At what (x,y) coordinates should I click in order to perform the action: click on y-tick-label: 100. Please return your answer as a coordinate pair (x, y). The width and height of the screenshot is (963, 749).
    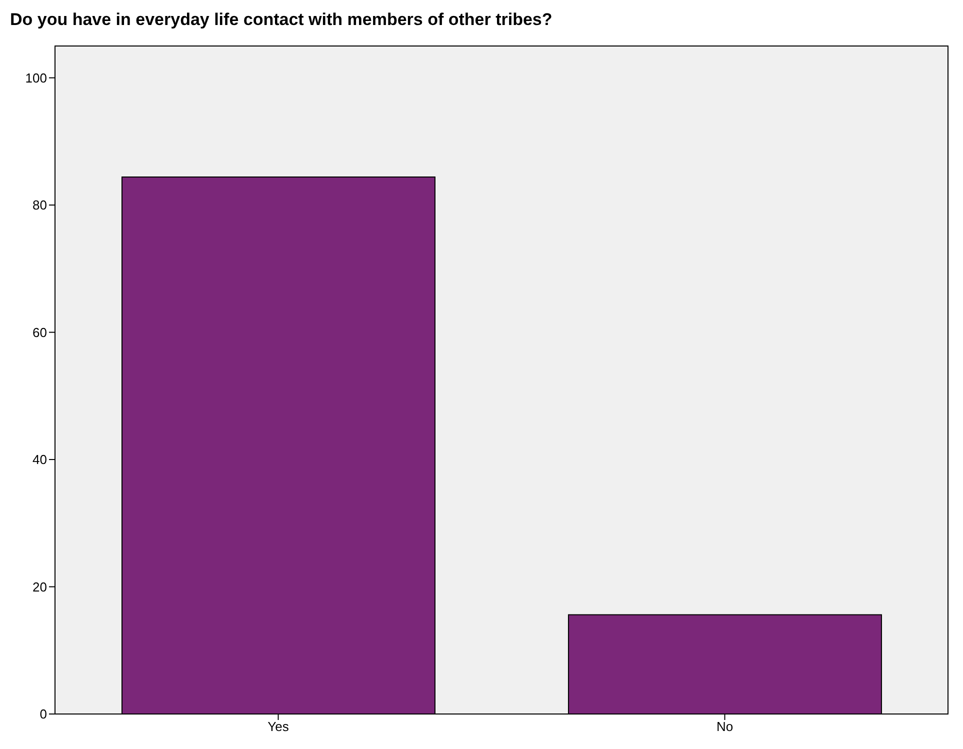
    Looking at the image, I should click on (36, 78).